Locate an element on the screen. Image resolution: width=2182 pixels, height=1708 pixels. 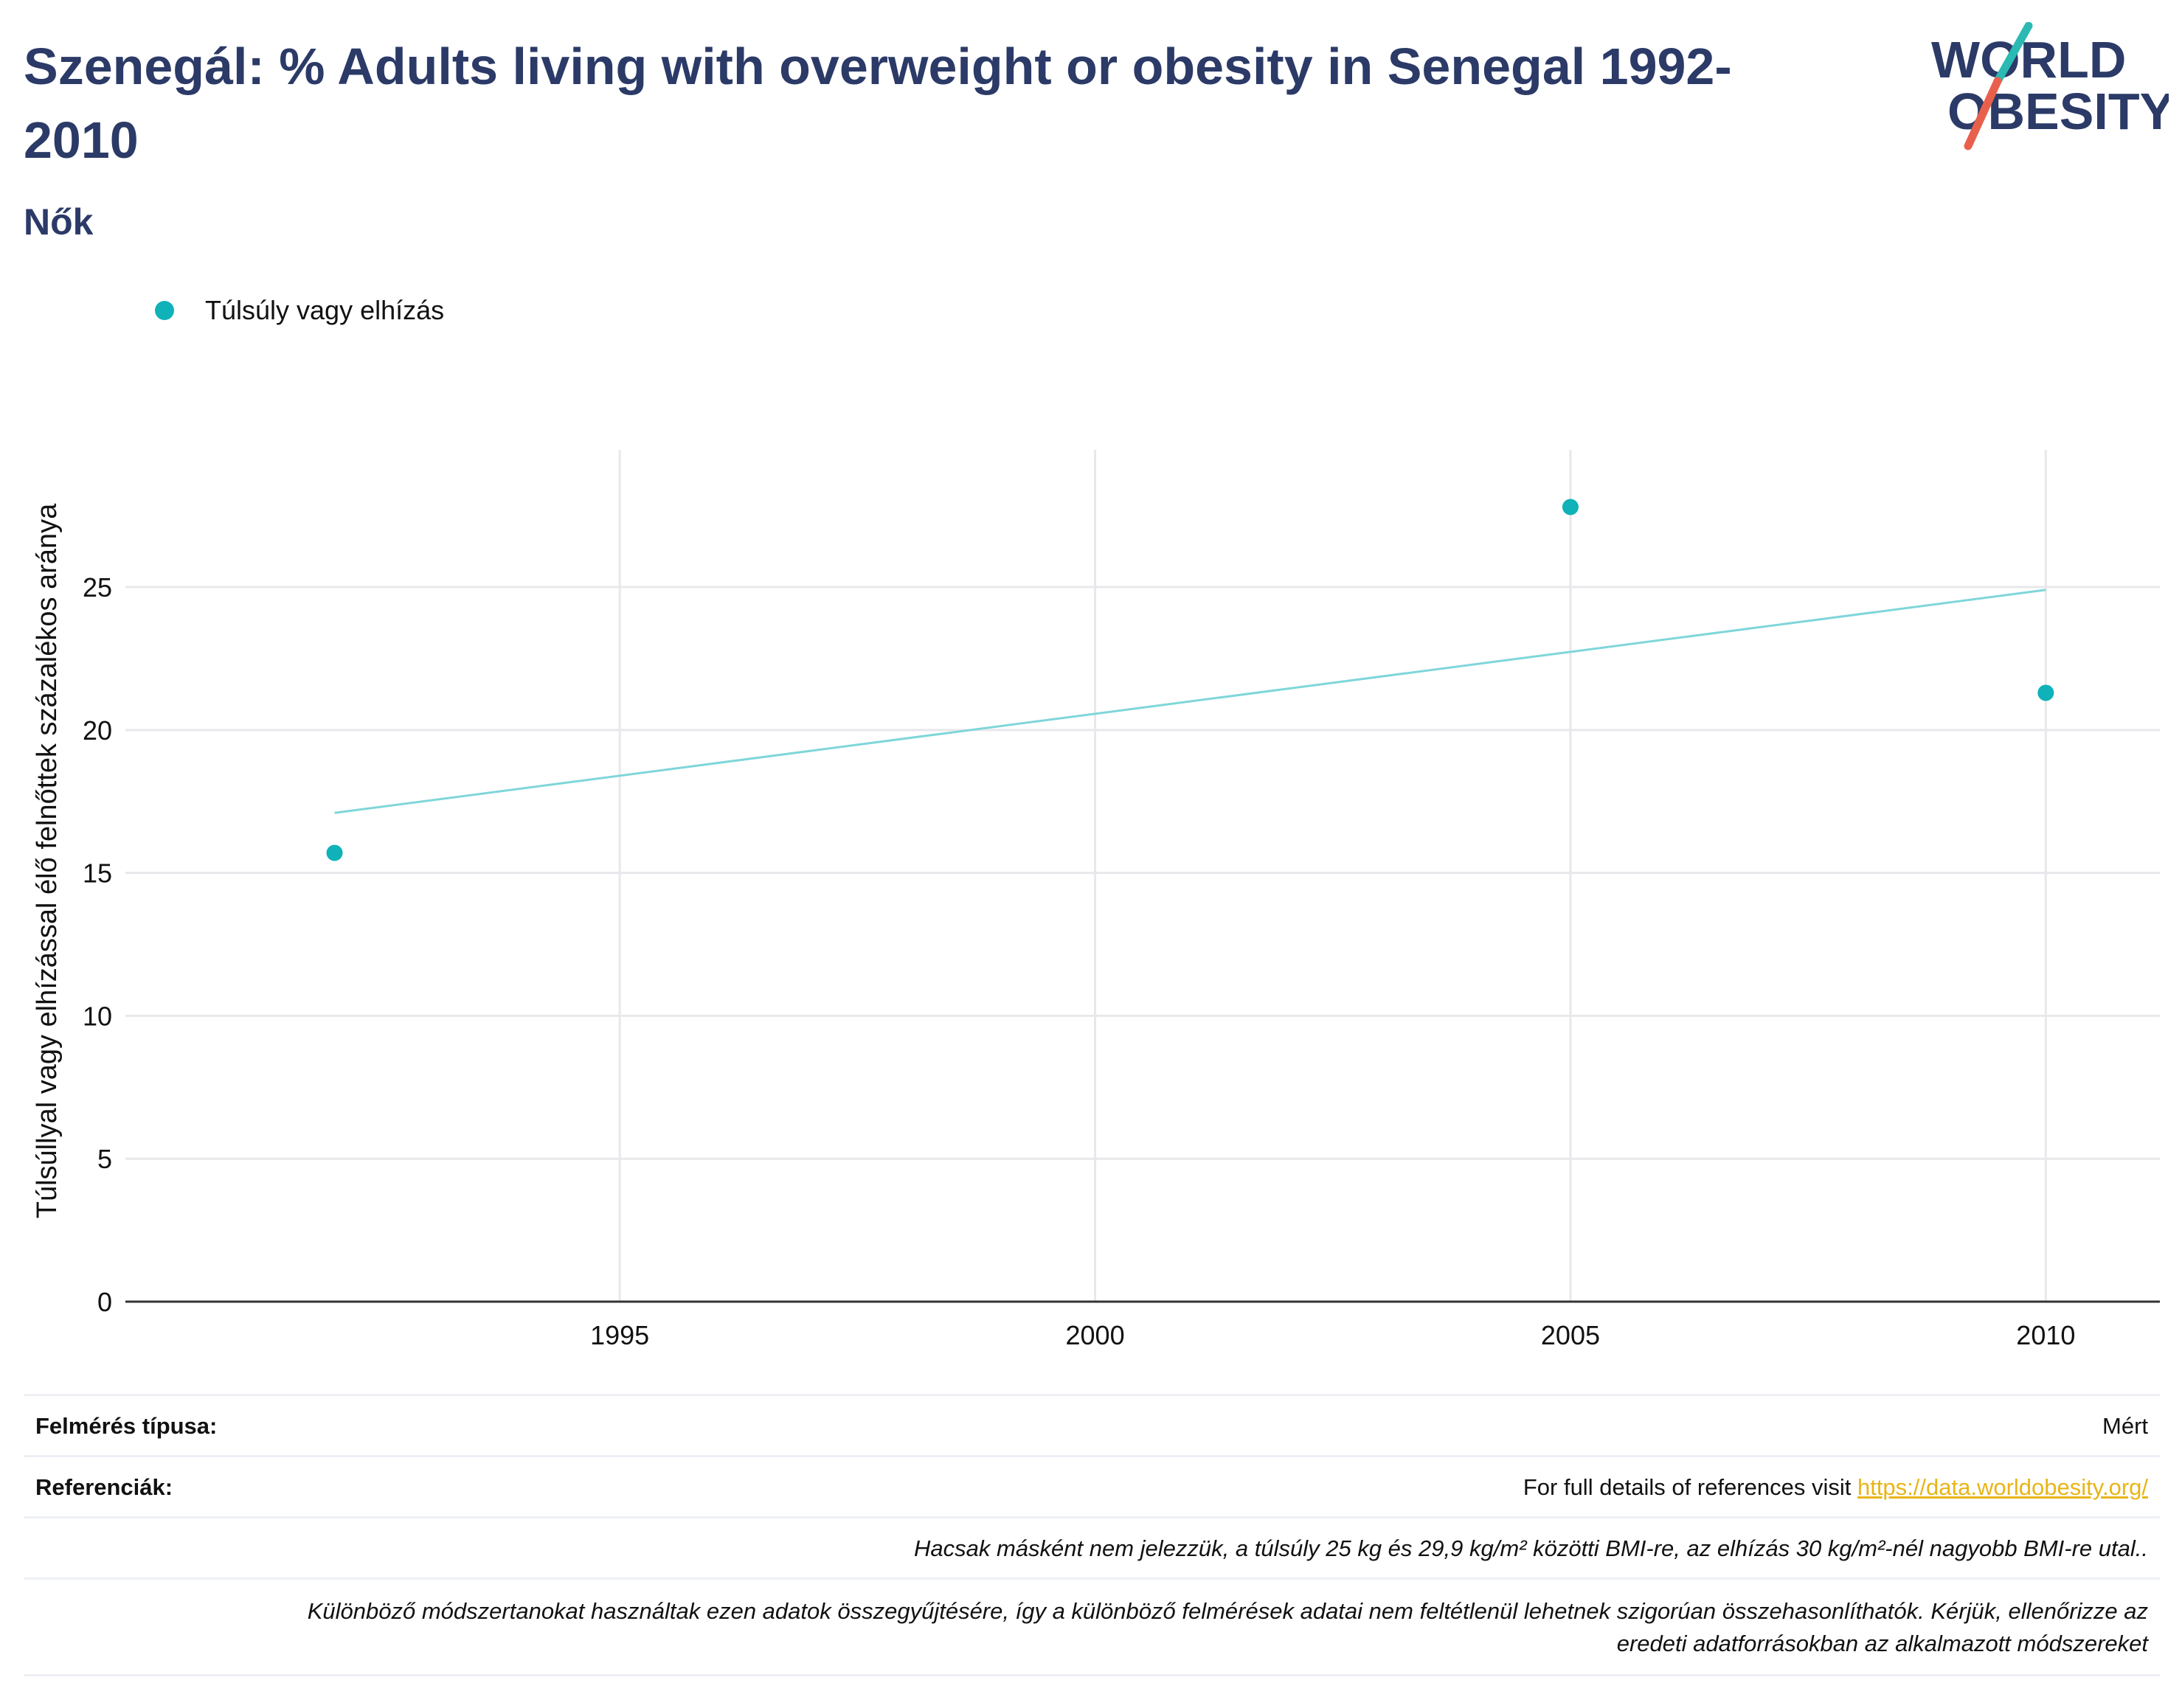
world-obesity-logo: WORLD OBESITY is located at coordinates (2050, 86).